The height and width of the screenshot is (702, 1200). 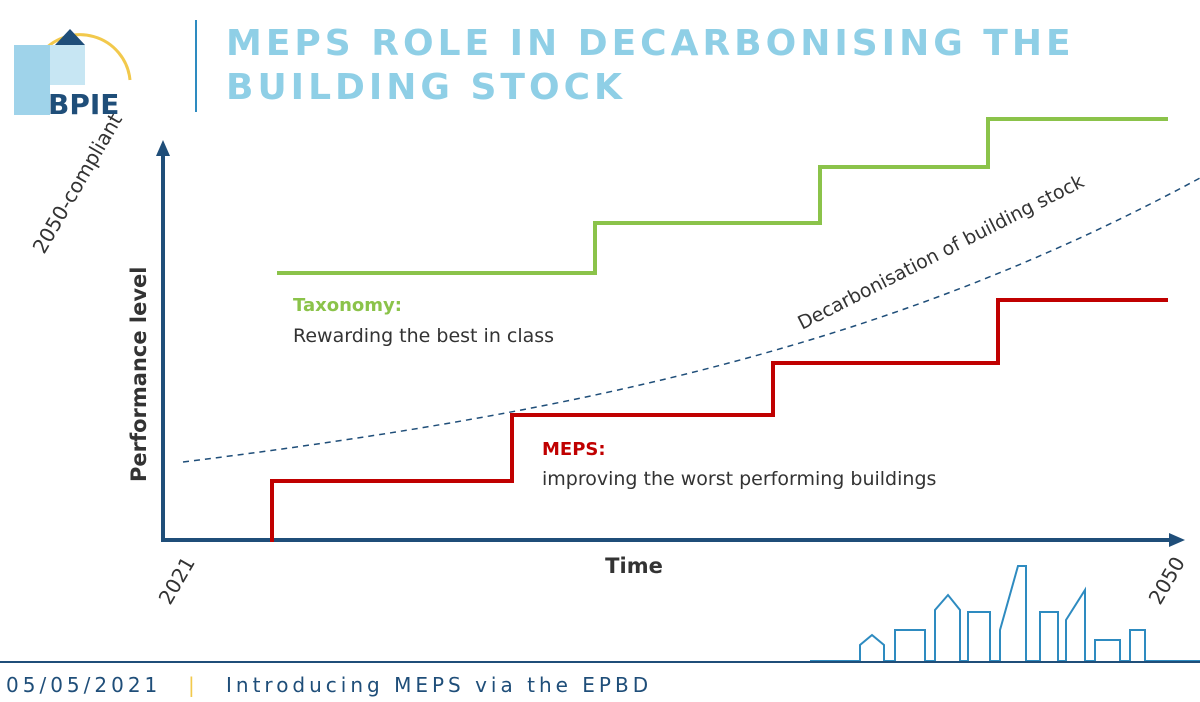 I want to click on y-top-label: 2050-compliant, so click(x=78, y=183).